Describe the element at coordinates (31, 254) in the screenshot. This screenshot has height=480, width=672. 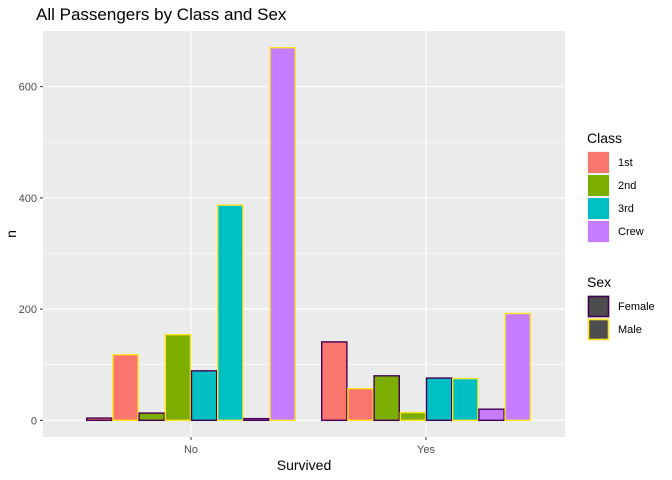
I see `y-axis: 0 200 400 600` at that location.